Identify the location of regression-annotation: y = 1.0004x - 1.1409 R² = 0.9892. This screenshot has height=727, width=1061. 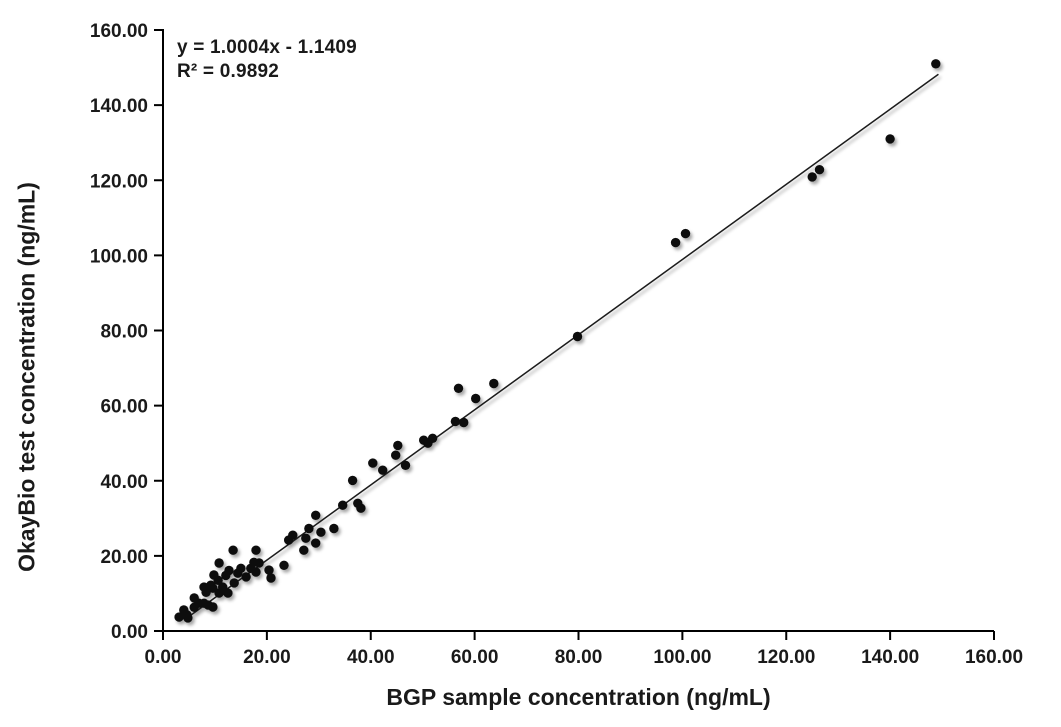
(267, 59).